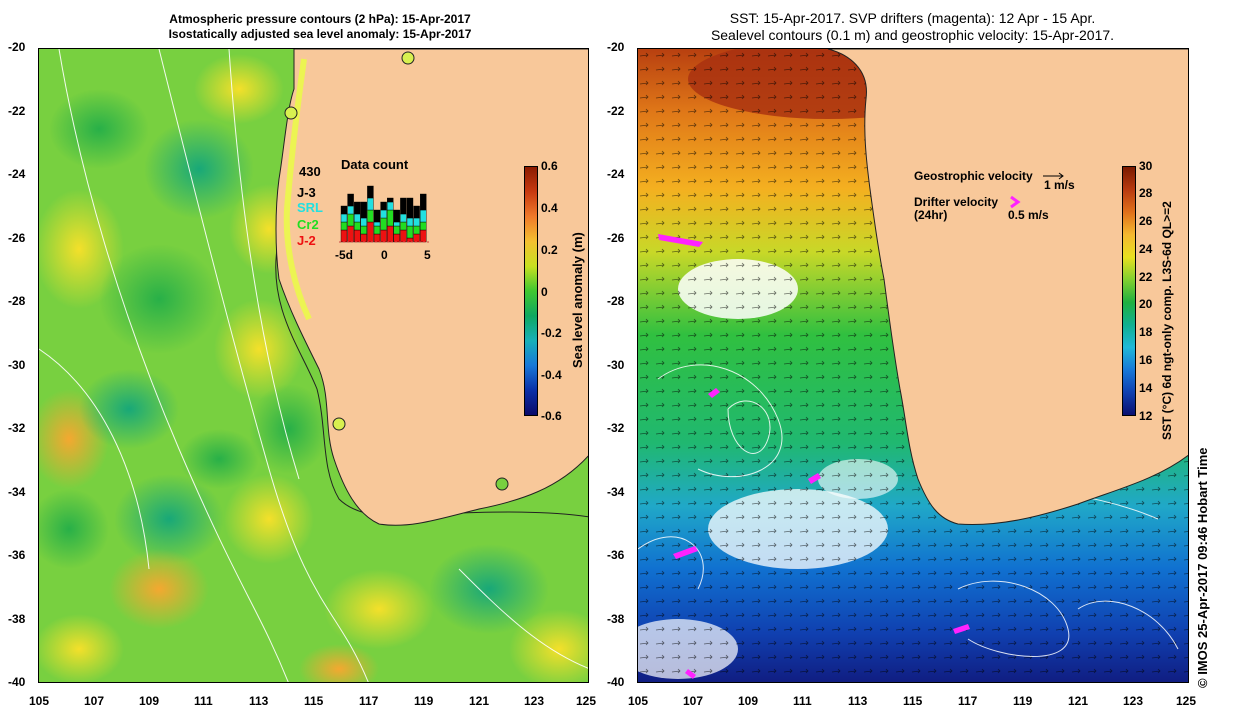  Describe the element at coordinates (17, 492) in the screenshot. I see `lat-tick: -34` at that location.